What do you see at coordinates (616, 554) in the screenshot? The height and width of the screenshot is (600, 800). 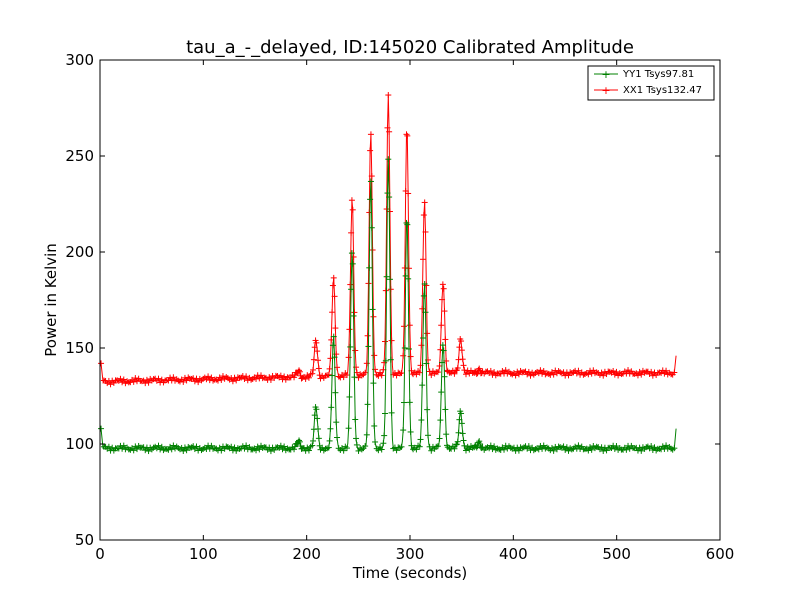 I see `x-tick-label: 500` at bounding box center [616, 554].